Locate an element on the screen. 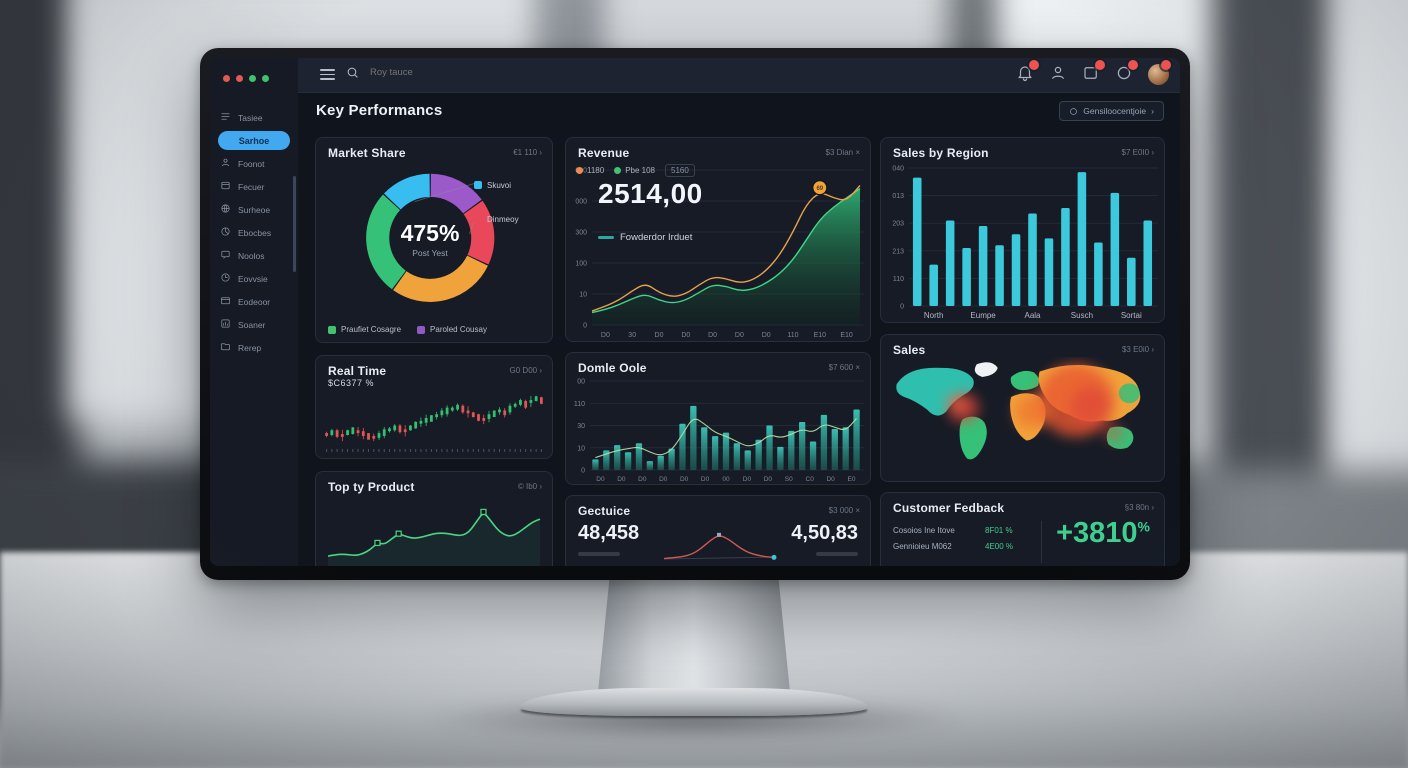 The height and width of the screenshot is (768, 1408). legend-item: 5160 is located at coordinates (680, 170).